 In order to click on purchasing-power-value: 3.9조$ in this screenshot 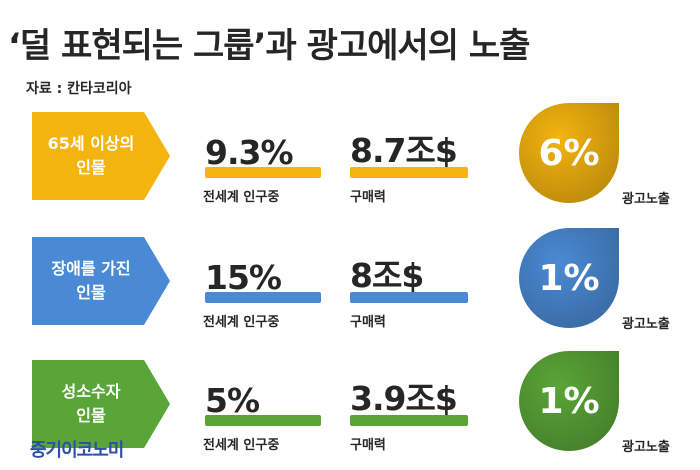, I will do `click(404, 398)`.